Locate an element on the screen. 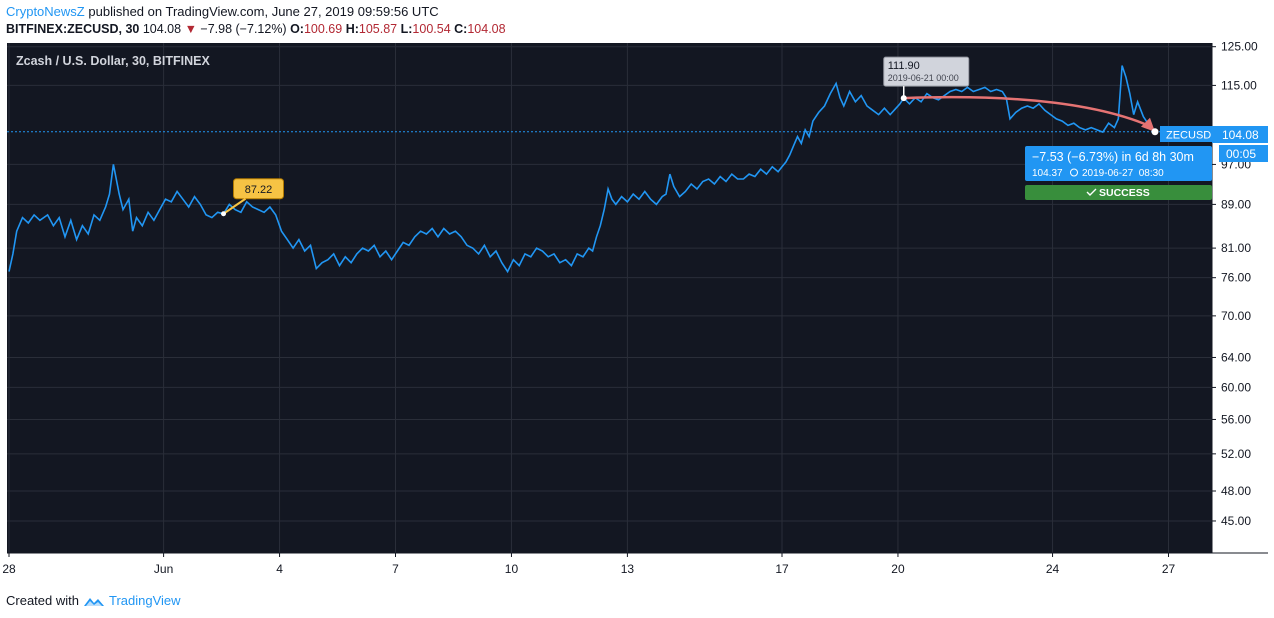 Image resolution: width=1274 pixels, height=618 pixels. x-tick-label: 20 is located at coordinates (898, 569).